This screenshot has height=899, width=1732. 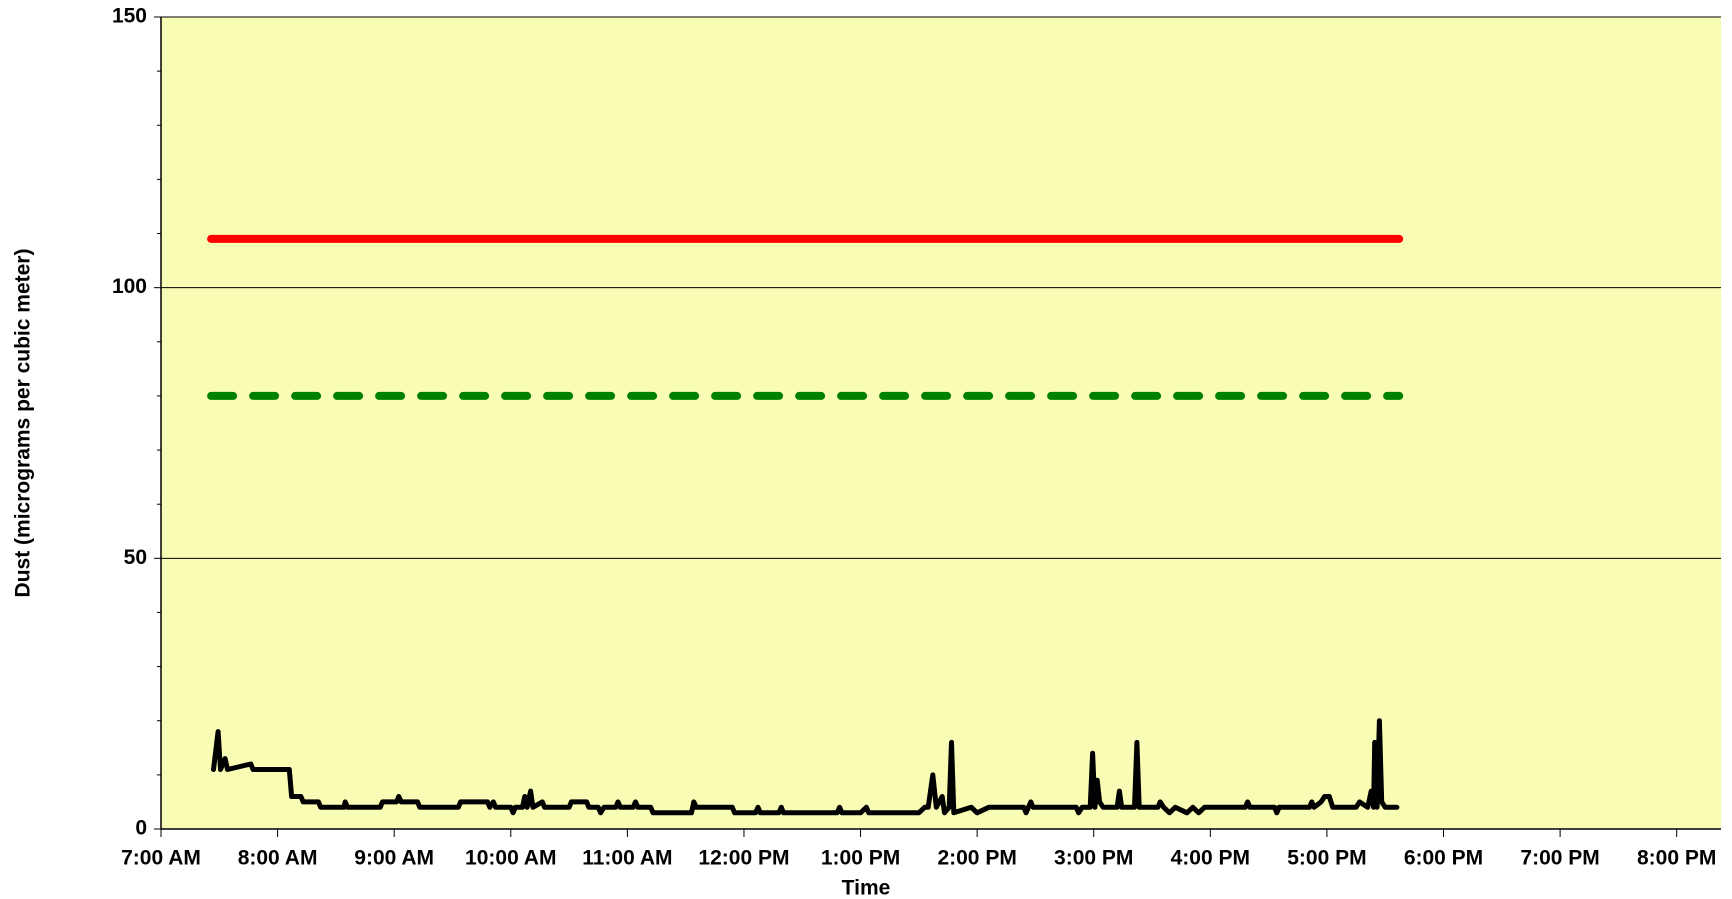 What do you see at coordinates (976, 858) in the screenshot?
I see `x-tick-label: 2:00 PM` at bounding box center [976, 858].